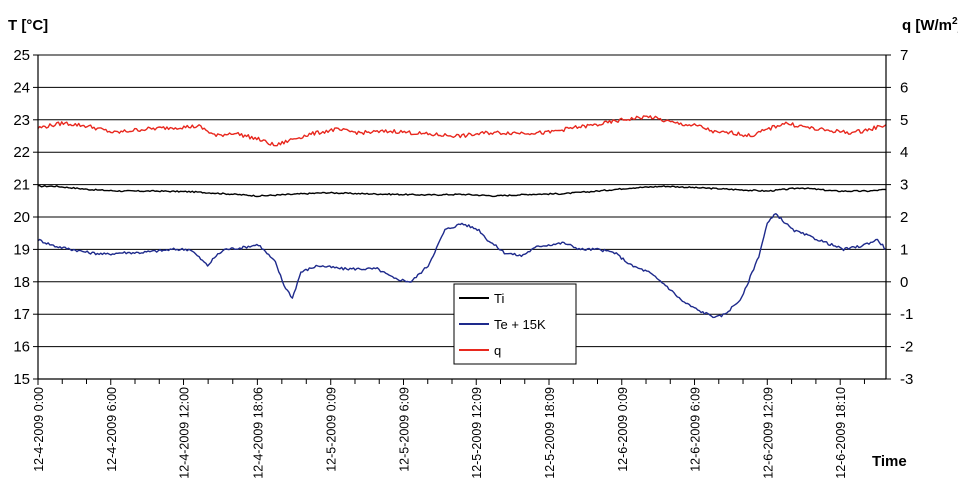 The width and height of the screenshot is (958, 492). What do you see at coordinates (927, 25) in the screenshot?
I see `y-right-axis-title-main: q [W/m` at bounding box center [927, 25].